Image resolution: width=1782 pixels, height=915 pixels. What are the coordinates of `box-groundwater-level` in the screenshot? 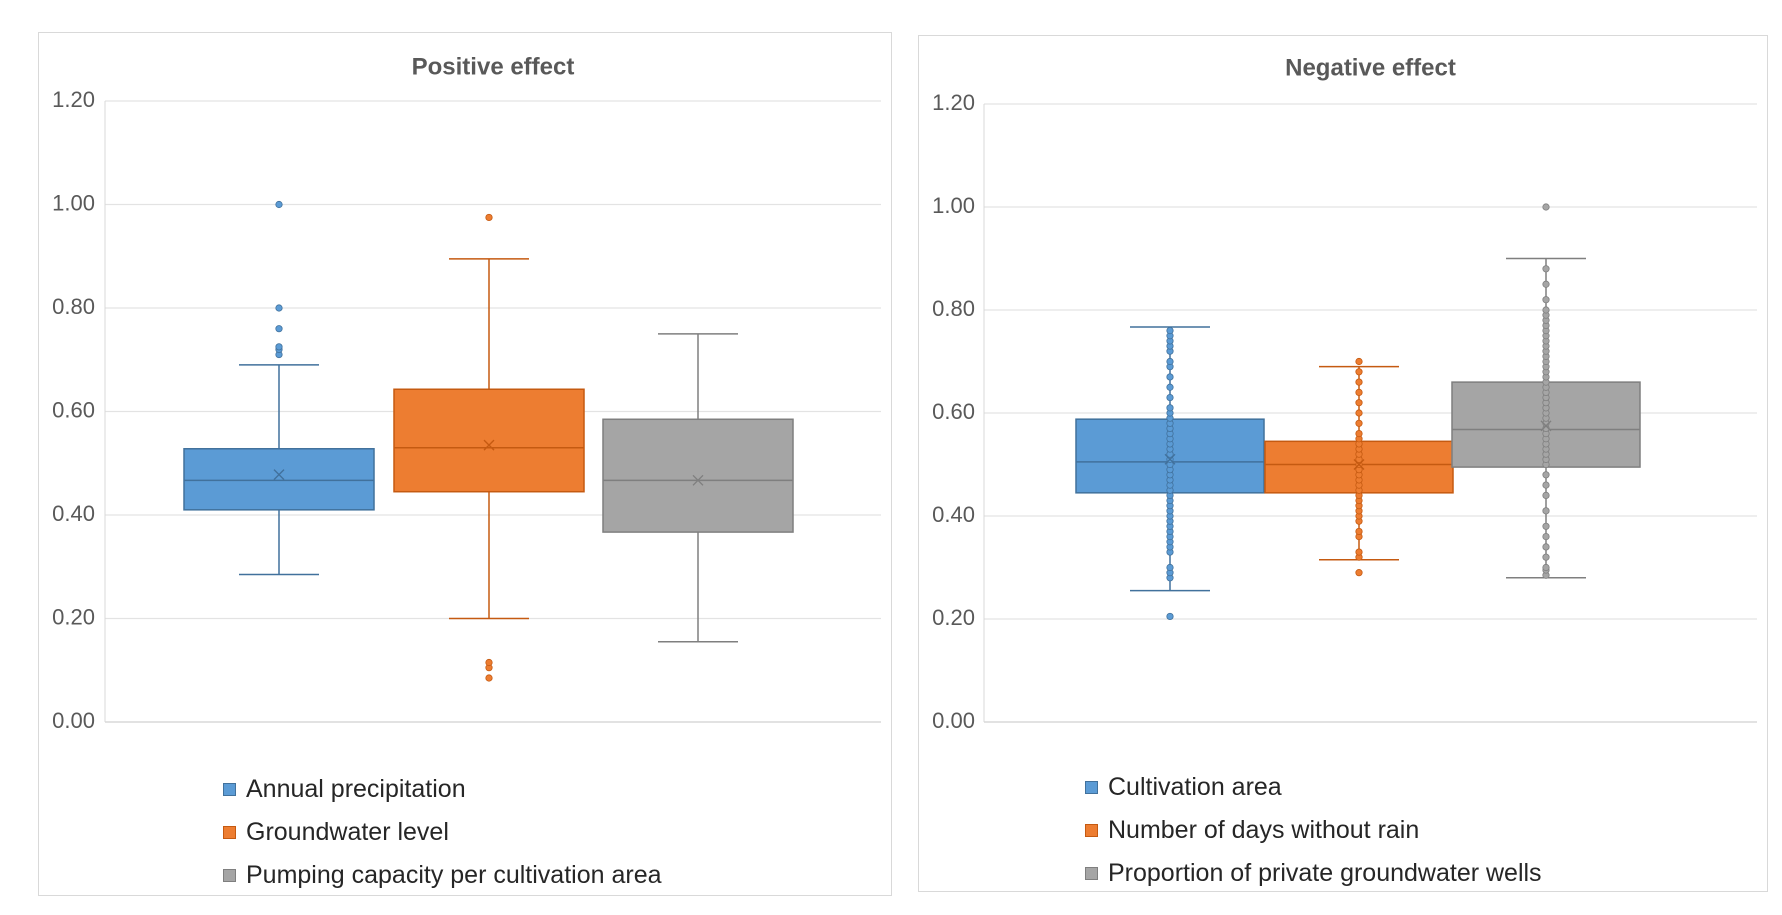 It's located at (489, 447).